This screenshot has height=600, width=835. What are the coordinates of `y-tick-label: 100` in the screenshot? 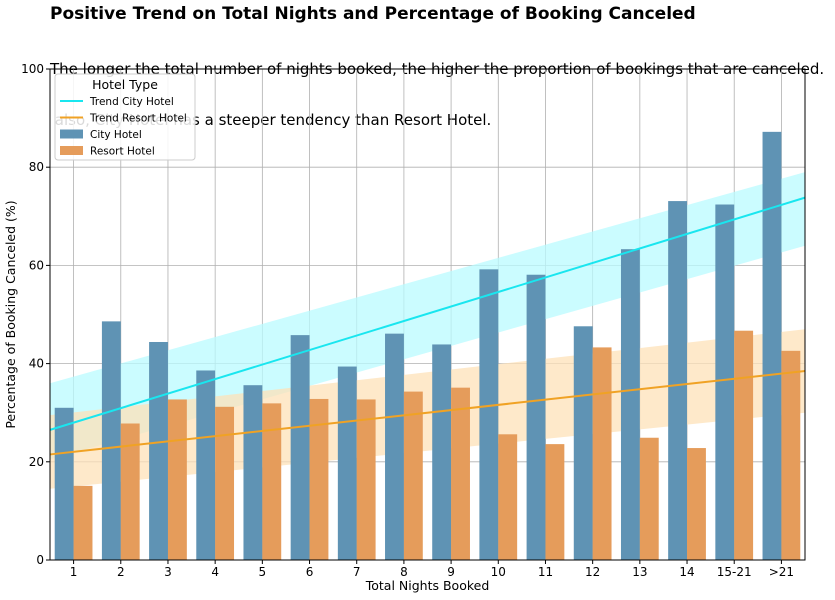 It's located at (32, 69).